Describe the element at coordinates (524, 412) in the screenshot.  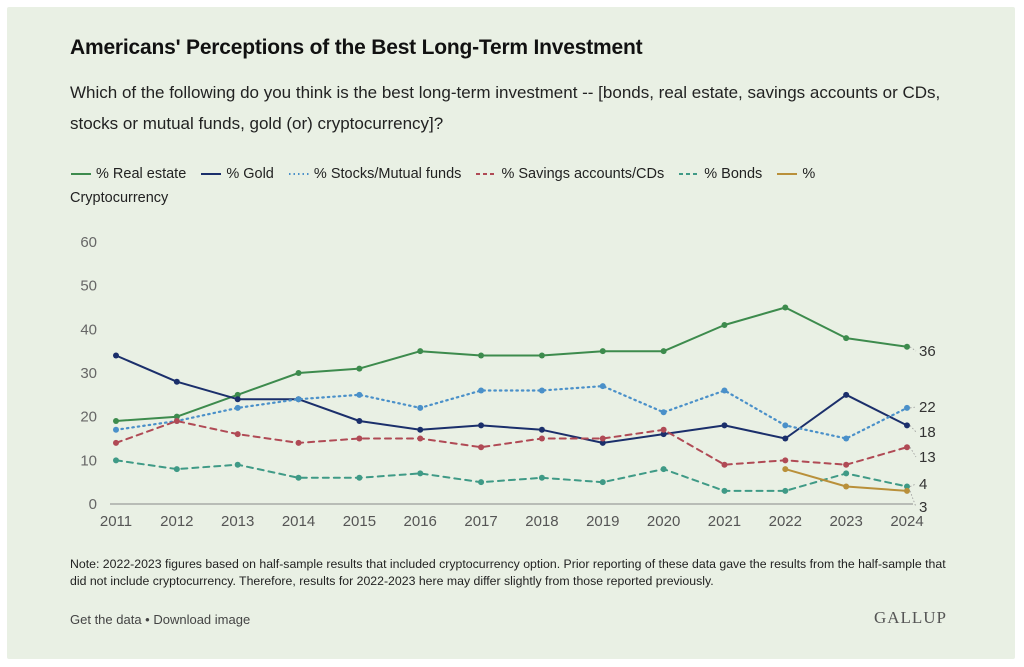
I see `series-group: 22` at that location.